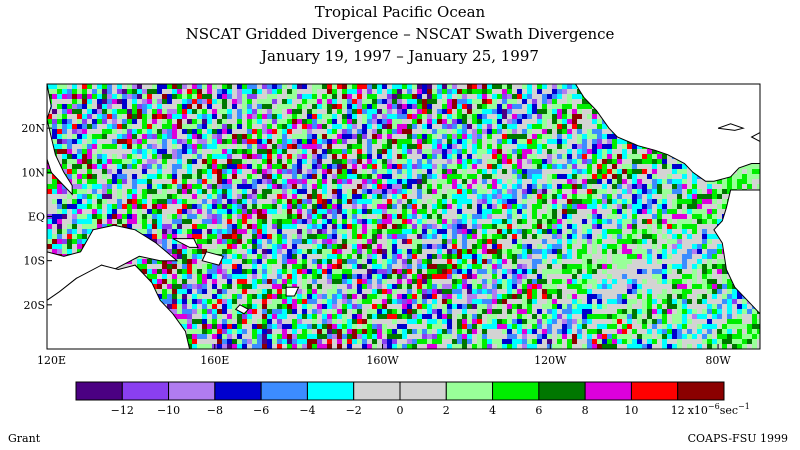  I want to click on colorbar-tick-label: 2, so click(446, 410).